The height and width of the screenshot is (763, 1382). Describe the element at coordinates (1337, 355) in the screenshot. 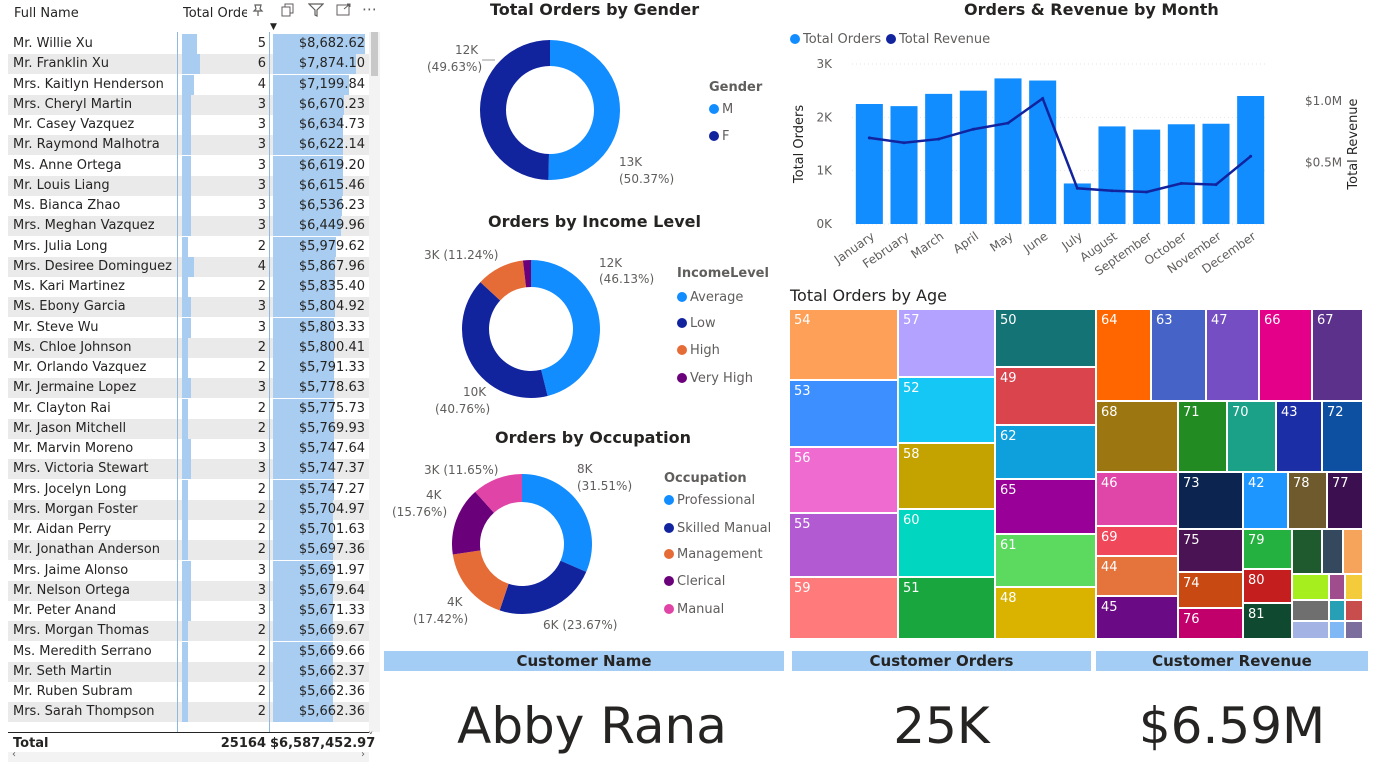

I see `treemap-cell-age-67: 67` at that location.